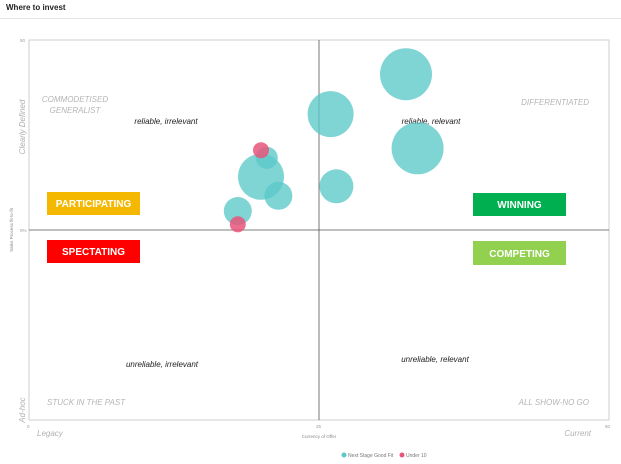 The image size is (621, 464). I want to click on y-axis-bottom-label: Ad-hoc, so click(22, 410).